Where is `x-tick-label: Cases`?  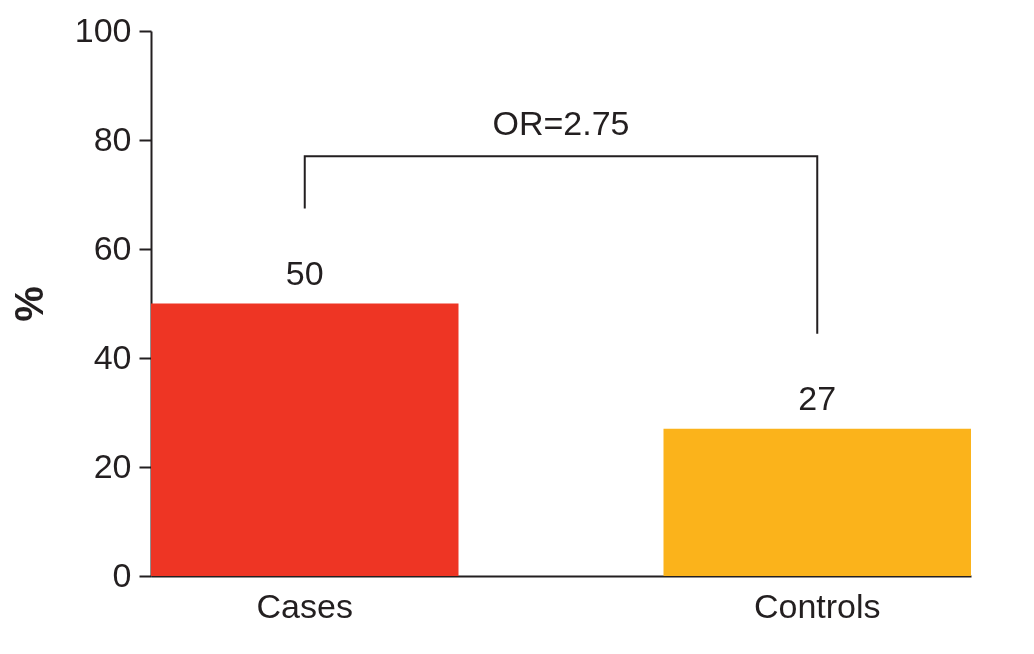
x-tick-label: Cases is located at coordinates (304, 605).